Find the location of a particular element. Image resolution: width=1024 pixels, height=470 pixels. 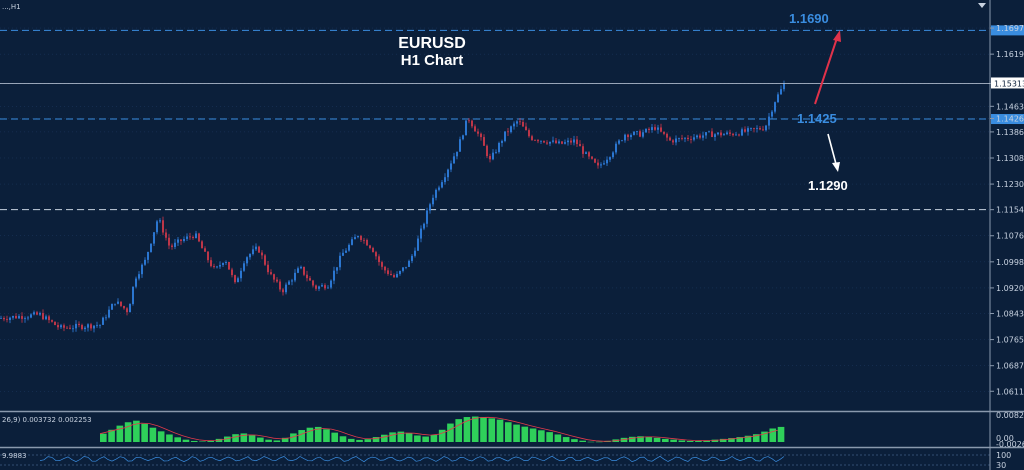

macd-label: 26,9) 0.003732 0.002253 is located at coordinates (47, 420).